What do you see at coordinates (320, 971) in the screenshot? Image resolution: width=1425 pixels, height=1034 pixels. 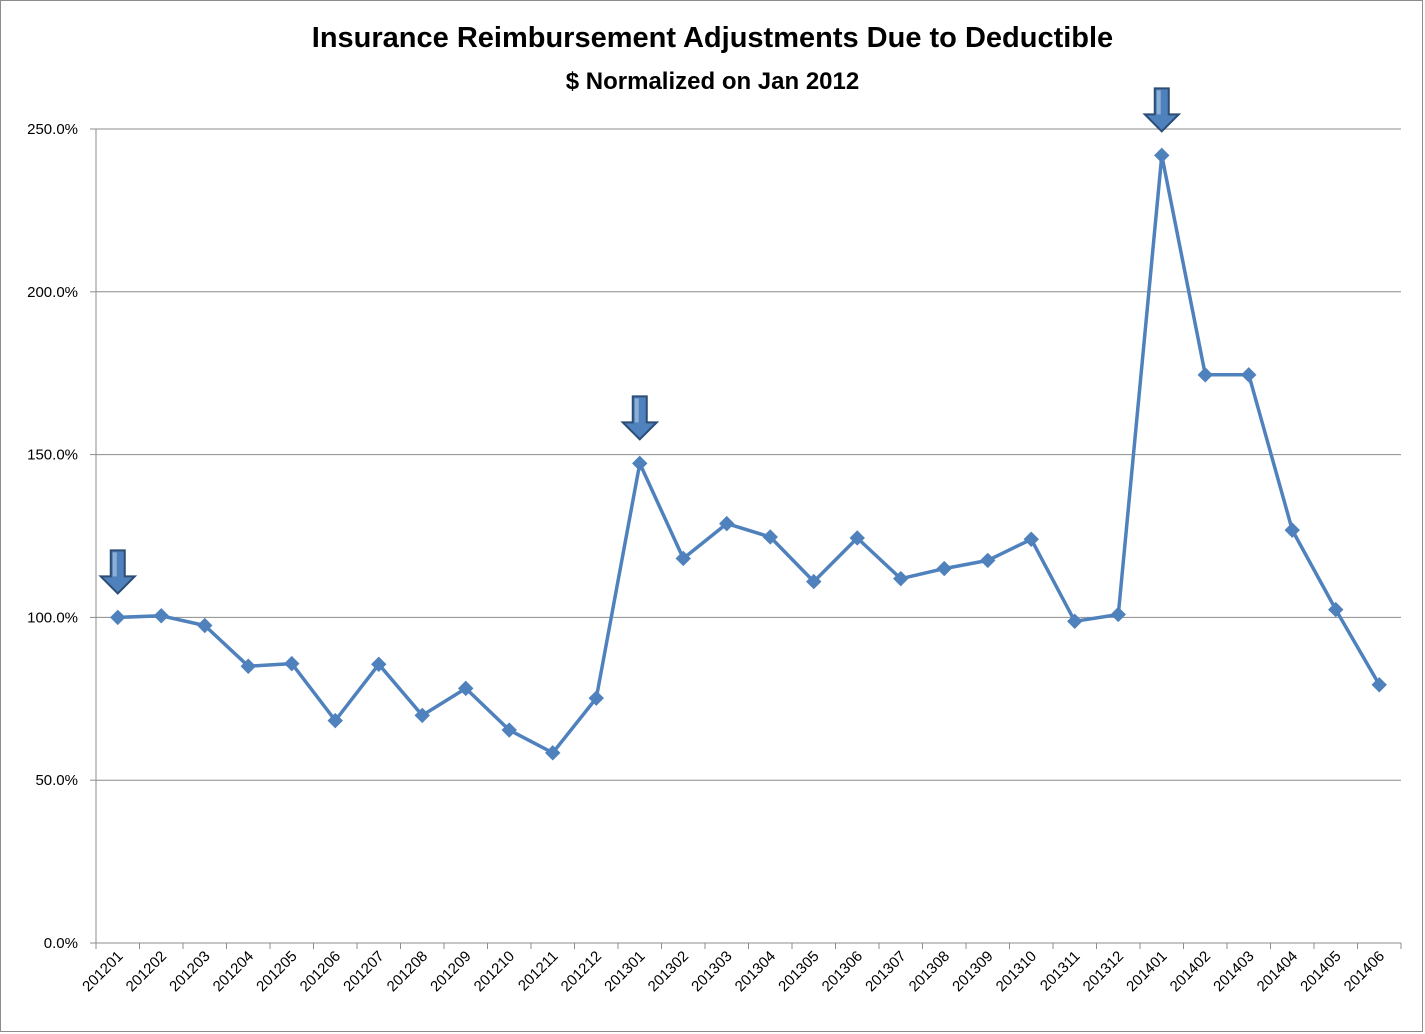 I see `x-tick-label: 201206` at bounding box center [320, 971].